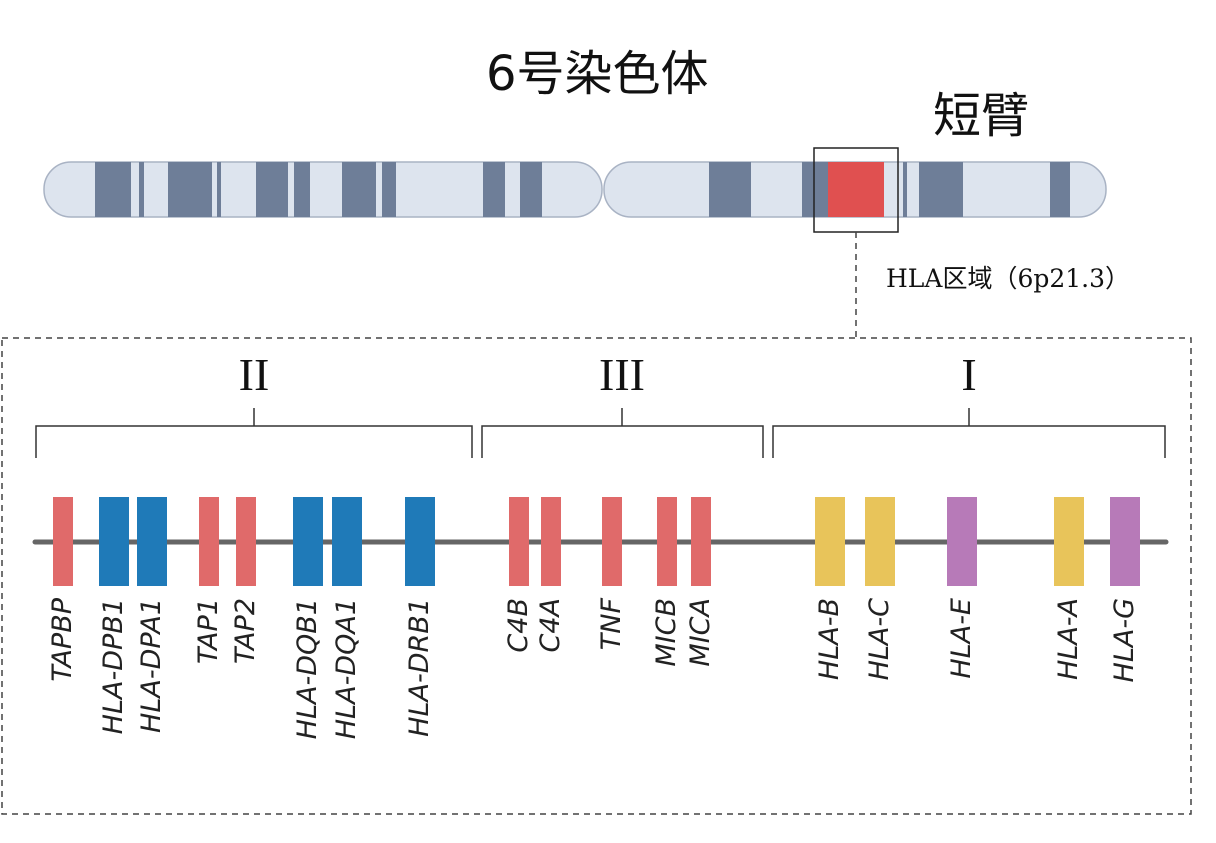 The width and height of the screenshot is (1216, 843). I want to click on chromosome-short-arm, so click(855, 189).